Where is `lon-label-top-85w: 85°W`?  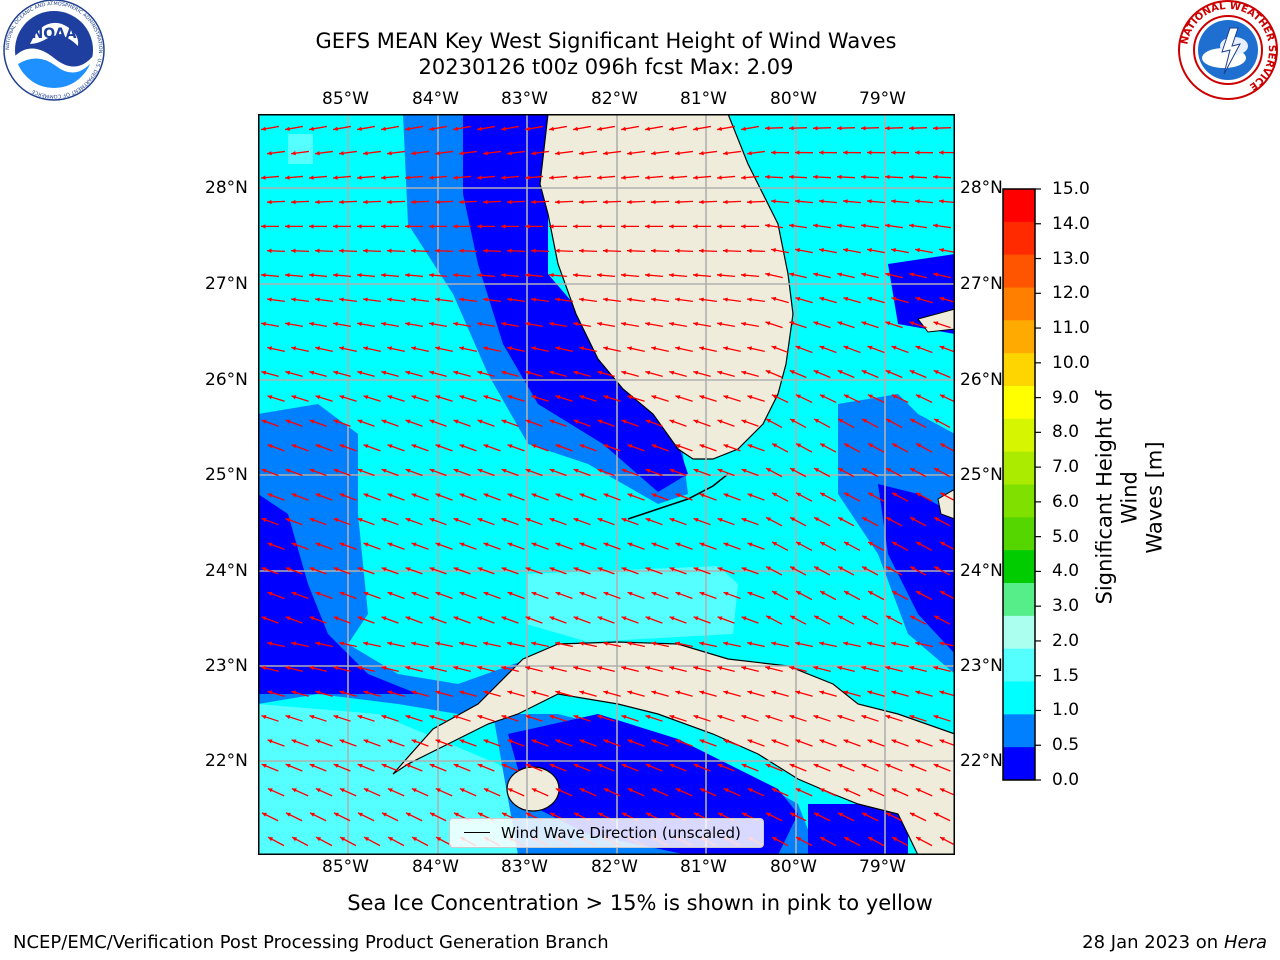
lon-label-top-85w: 85°W is located at coordinates (345, 99).